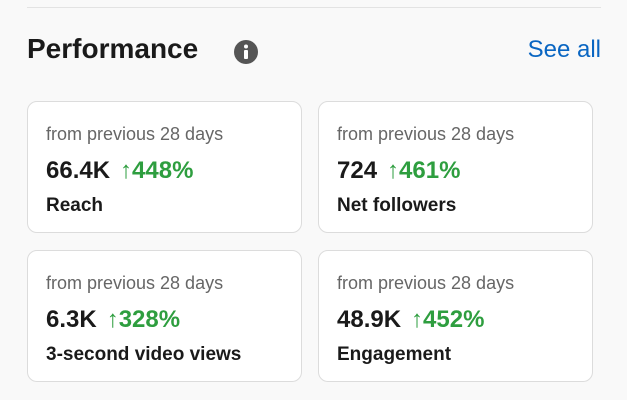  Describe the element at coordinates (78, 170) in the screenshot. I see `metric-value: 66.4K` at that location.